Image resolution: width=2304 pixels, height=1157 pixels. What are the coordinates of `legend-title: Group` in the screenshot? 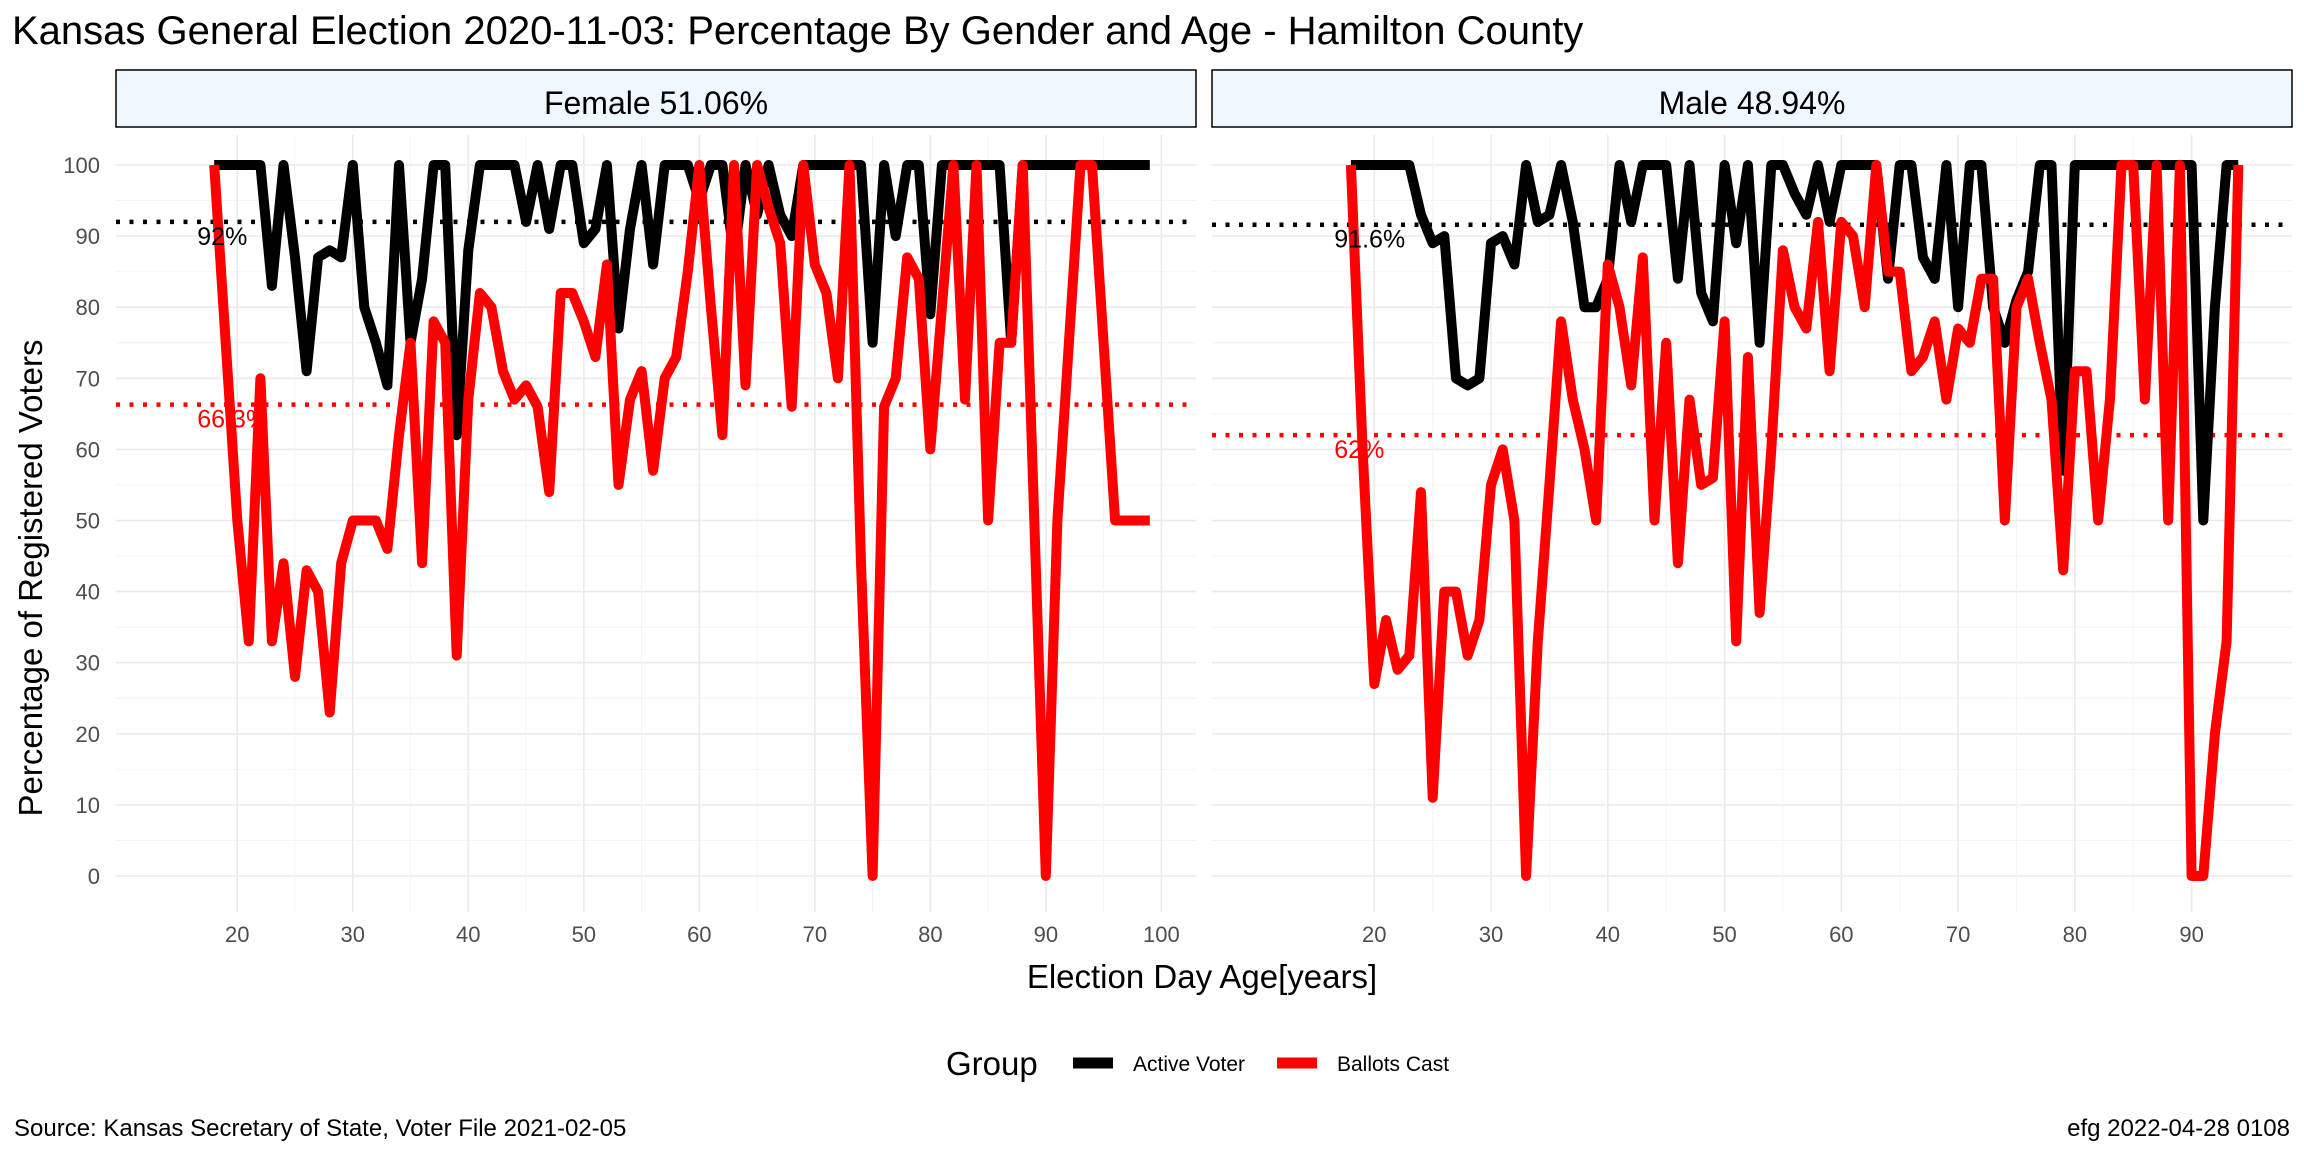 It's located at (992, 1063).